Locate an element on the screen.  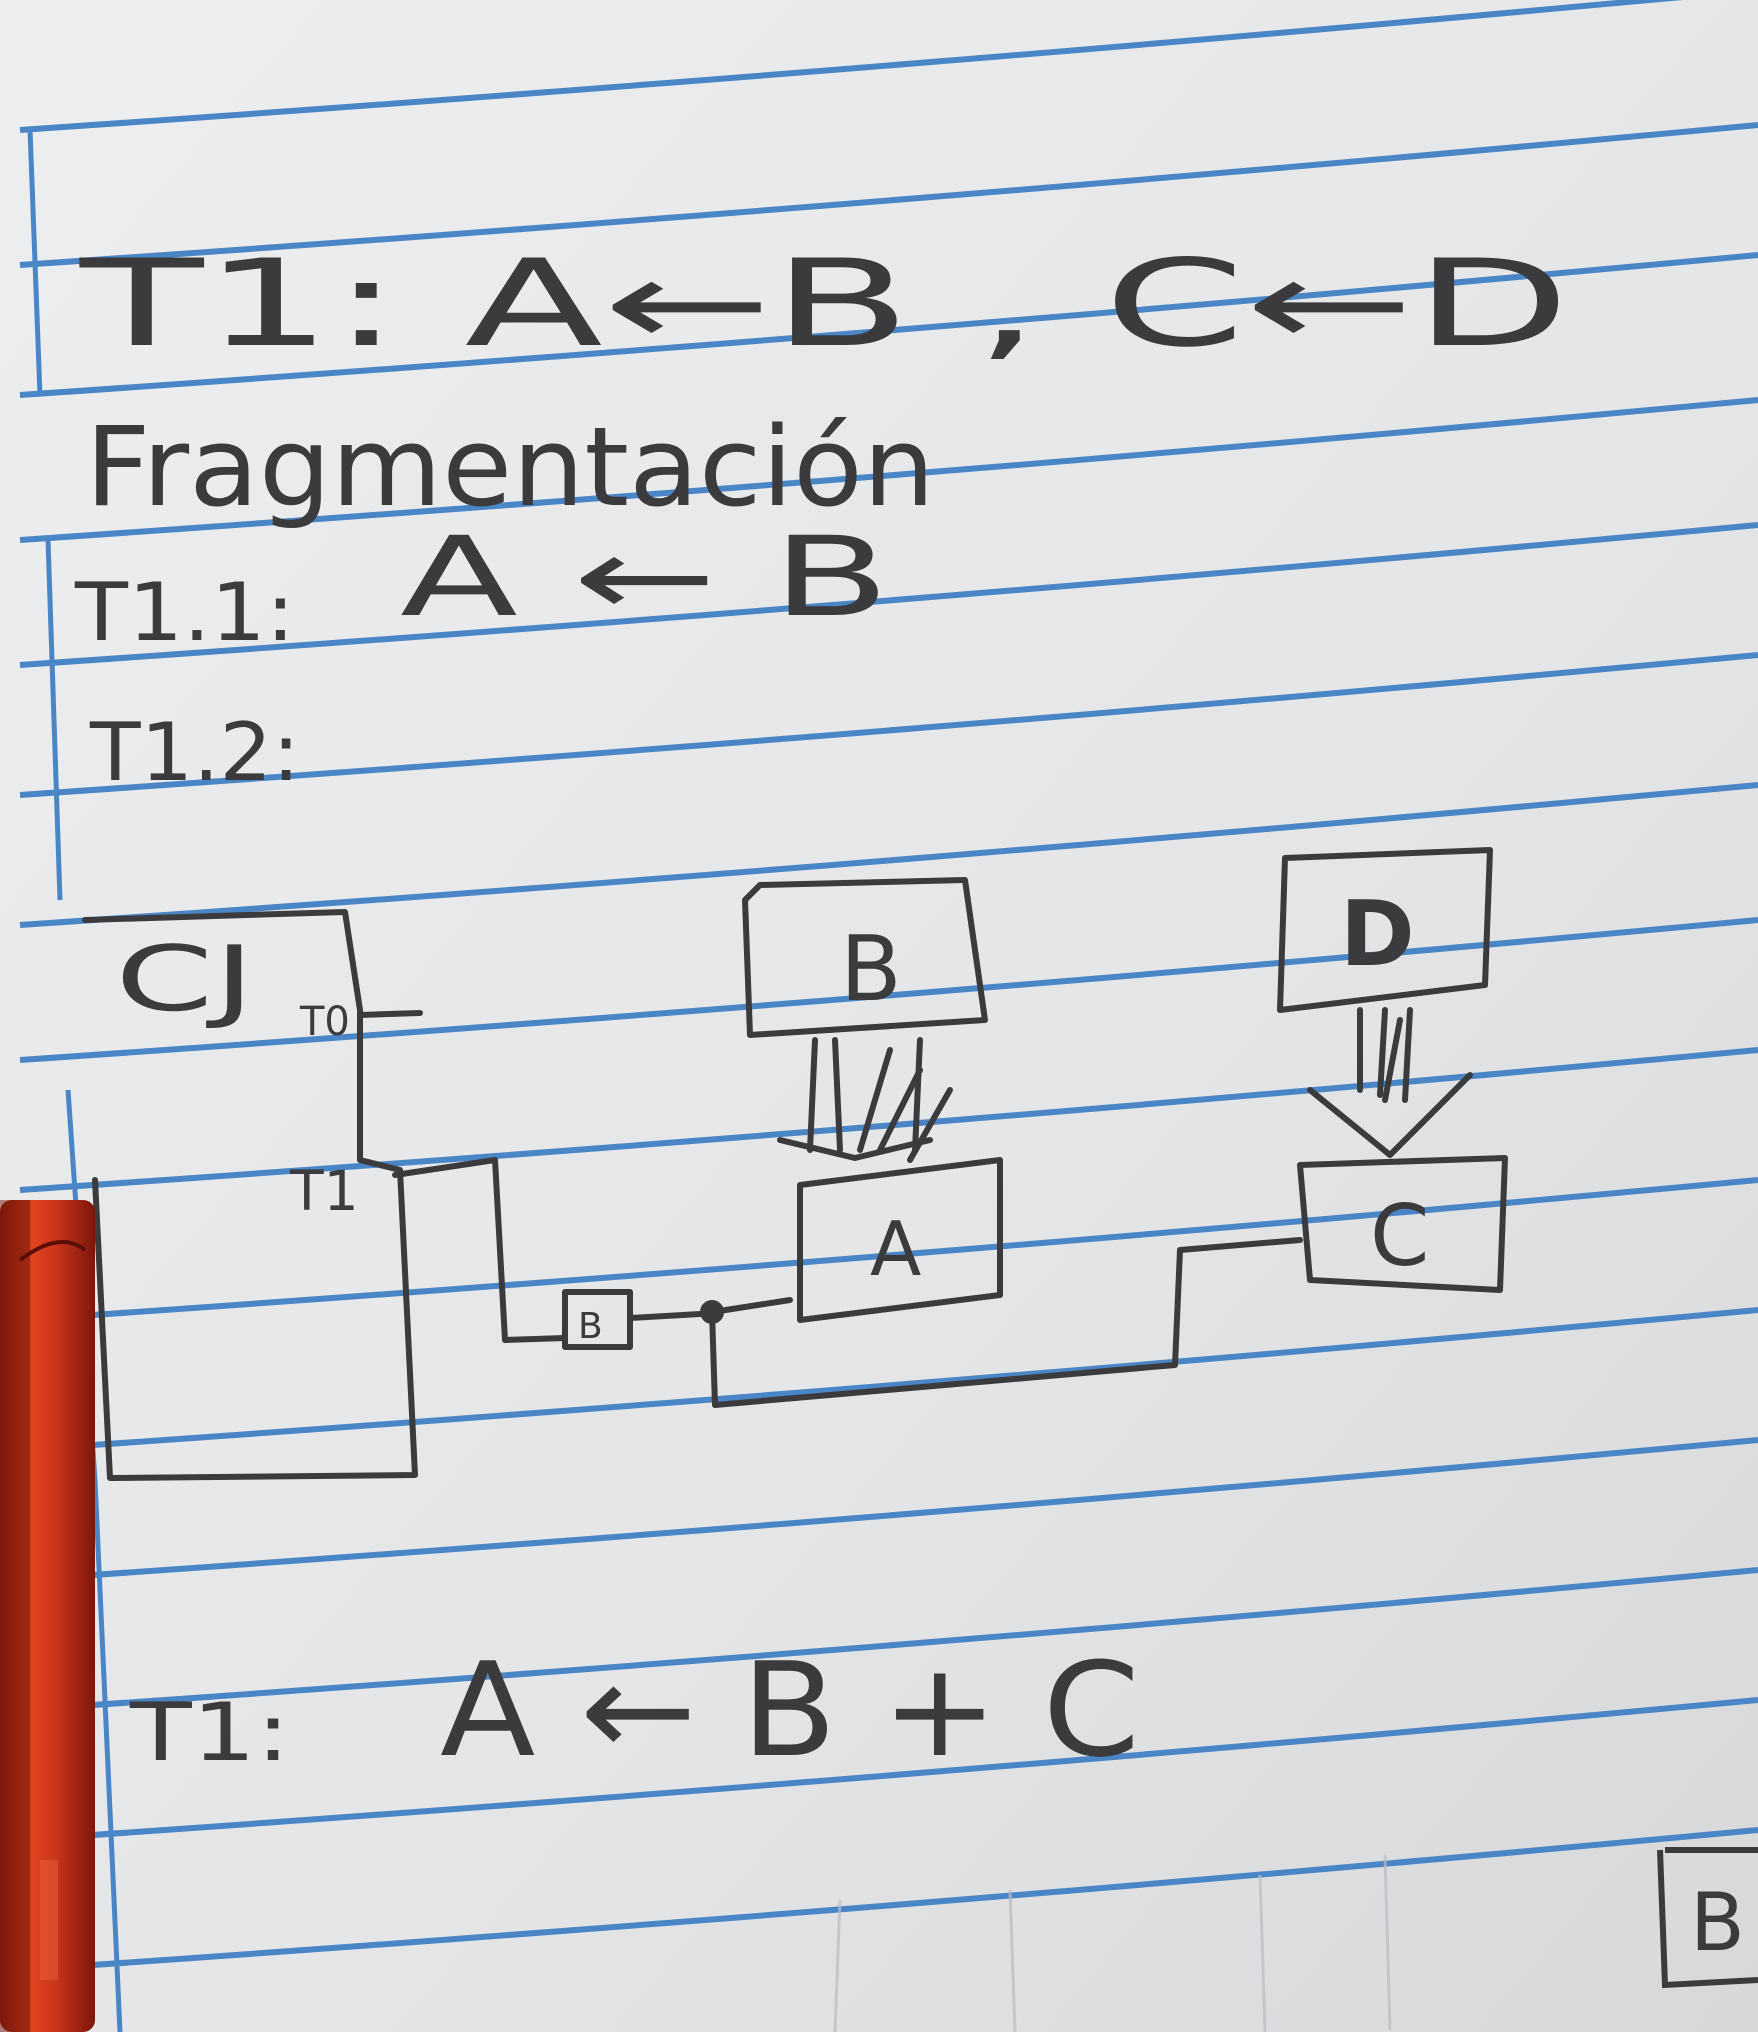
box-b-outline is located at coordinates (865, 957).